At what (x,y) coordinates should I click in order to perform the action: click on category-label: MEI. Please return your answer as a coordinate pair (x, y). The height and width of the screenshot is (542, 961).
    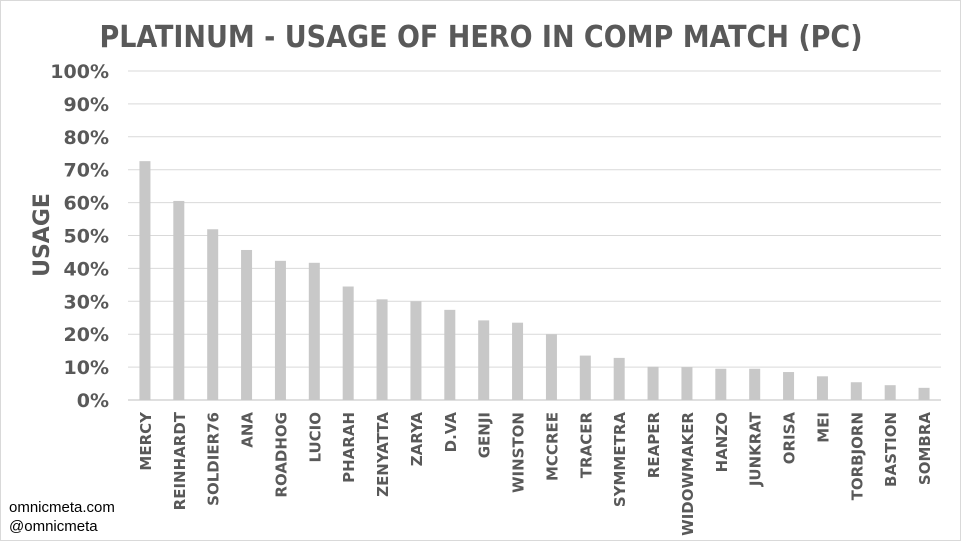
    Looking at the image, I should click on (823, 427).